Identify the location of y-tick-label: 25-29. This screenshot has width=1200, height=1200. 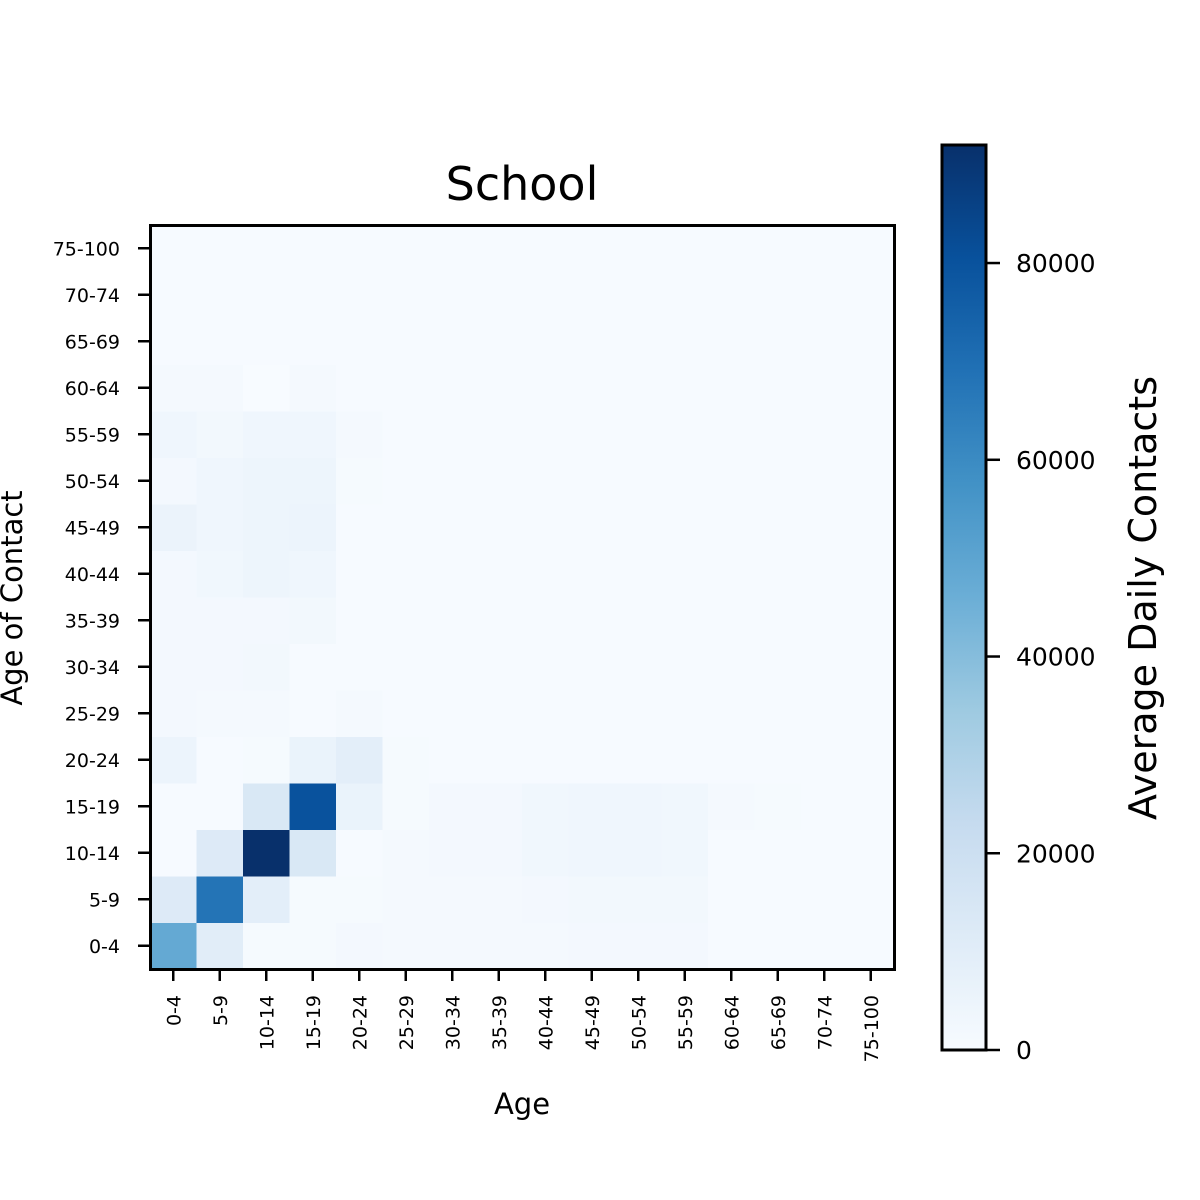
(92, 714).